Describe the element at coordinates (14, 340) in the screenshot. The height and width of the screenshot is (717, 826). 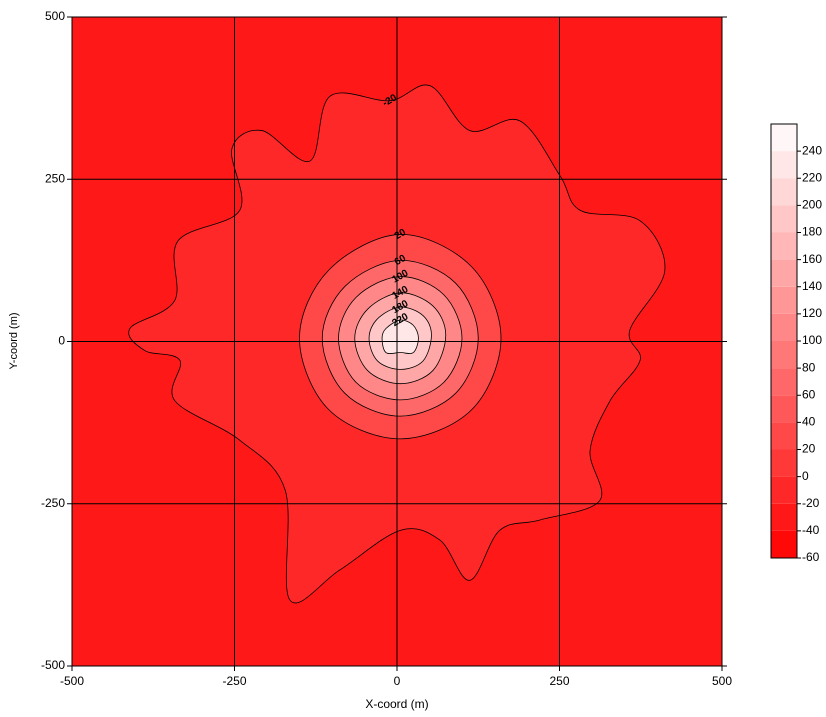
I see `y-axis-label: Y-coord (m)` at that location.